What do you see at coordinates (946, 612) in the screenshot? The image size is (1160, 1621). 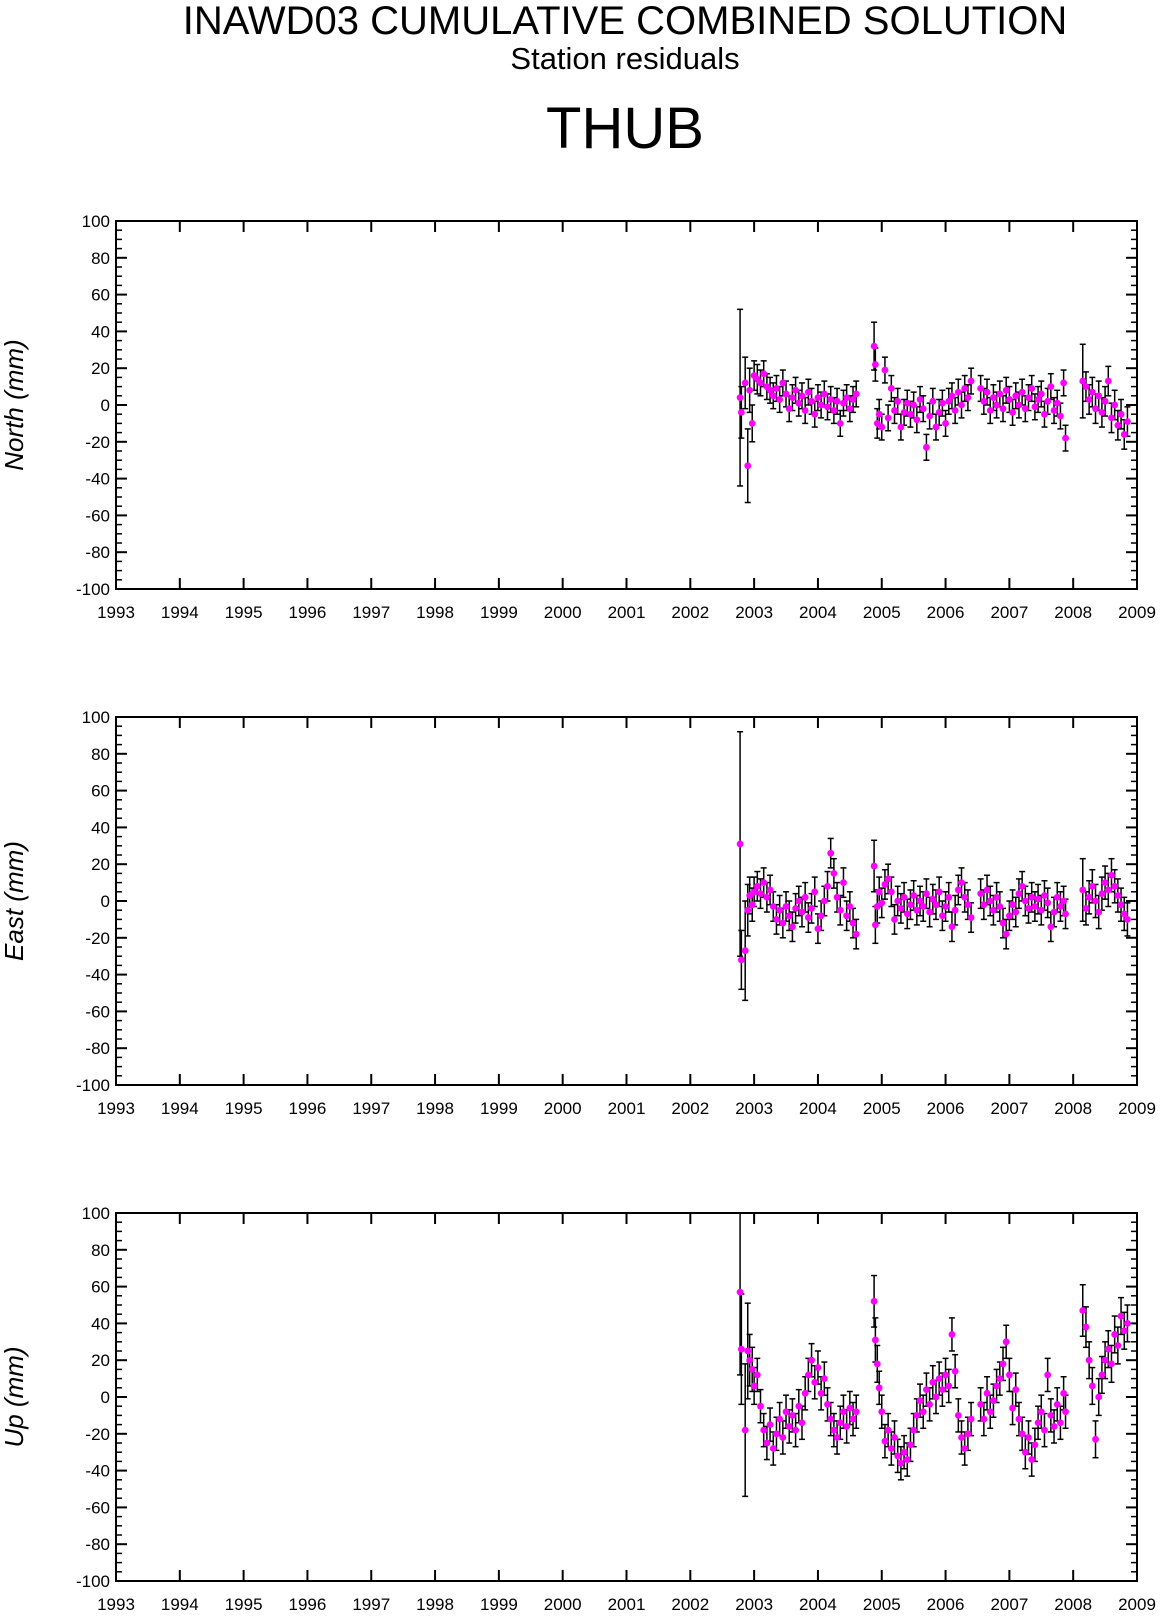 I see `north-x-tick-label: 2006` at bounding box center [946, 612].